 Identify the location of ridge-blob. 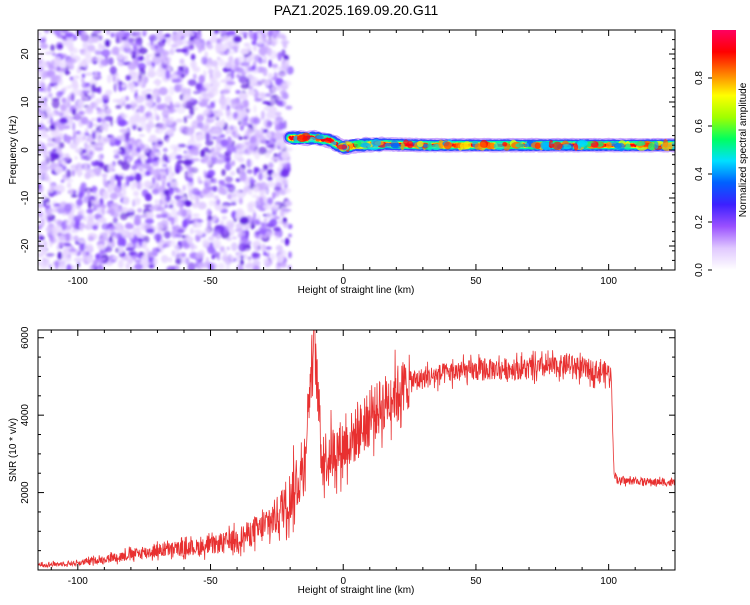
(576, 147).